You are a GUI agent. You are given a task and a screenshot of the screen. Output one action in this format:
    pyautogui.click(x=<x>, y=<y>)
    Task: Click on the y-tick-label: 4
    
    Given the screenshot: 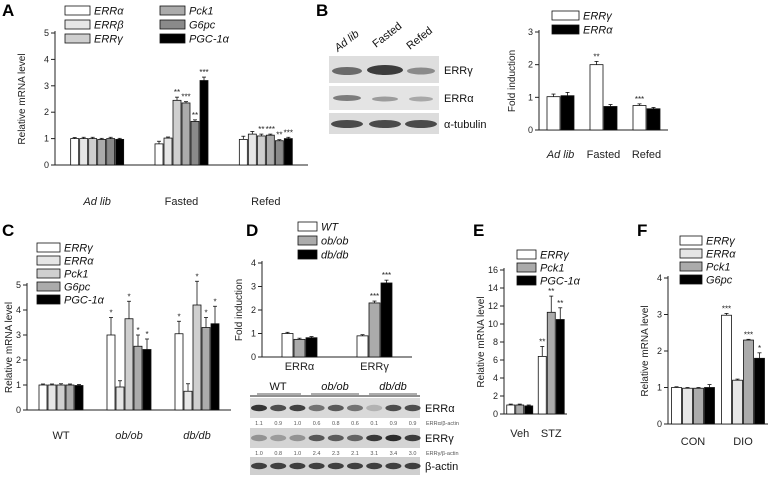 What is the action you would take?
    pyautogui.click(x=659, y=278)
    